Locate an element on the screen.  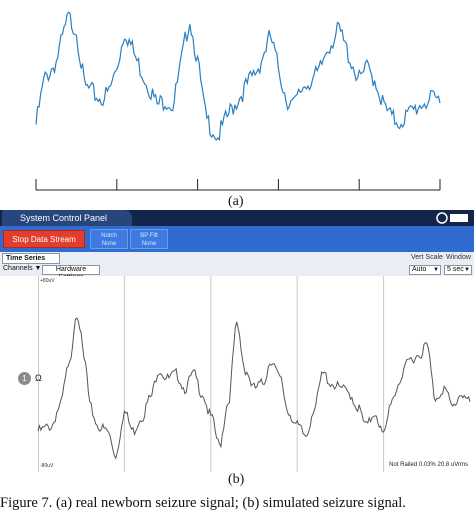
hardware-settings-button: Hardware Settings is located at coordinates (71, 273).